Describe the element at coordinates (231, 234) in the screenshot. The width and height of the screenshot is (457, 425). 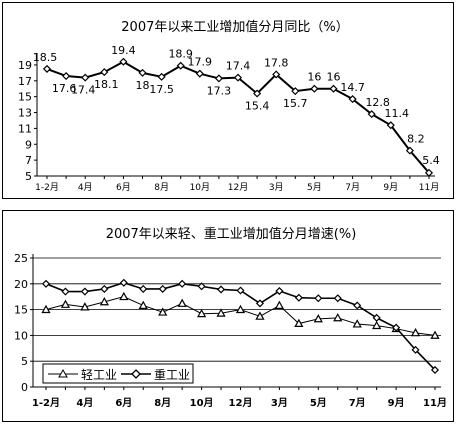
I see `chart-bottom-title: 2007年以来轻、重工业增加值分月增速(%)` at that location.